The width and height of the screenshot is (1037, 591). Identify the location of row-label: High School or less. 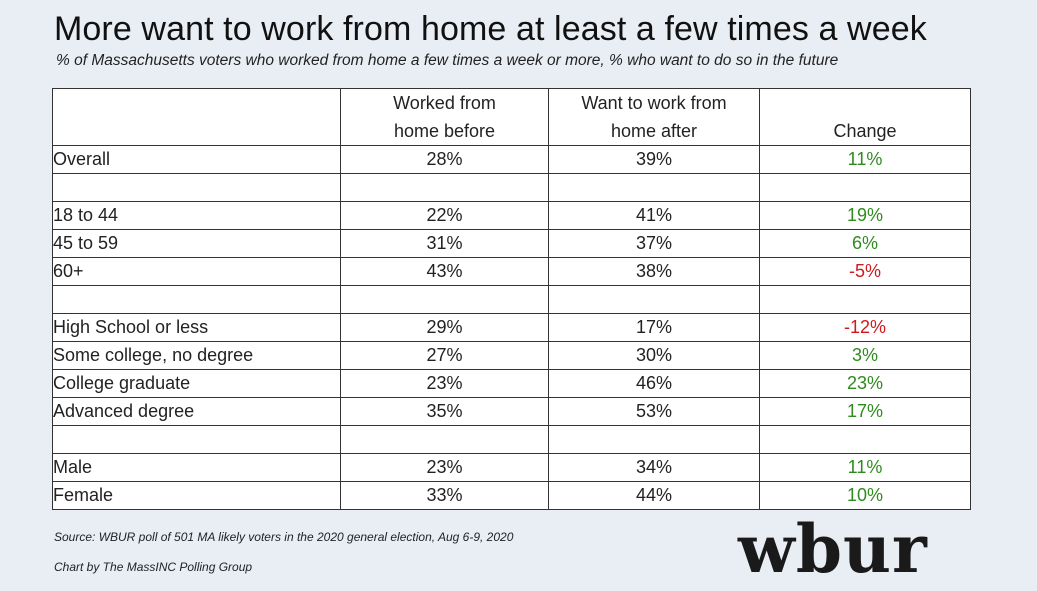
(196, 327).